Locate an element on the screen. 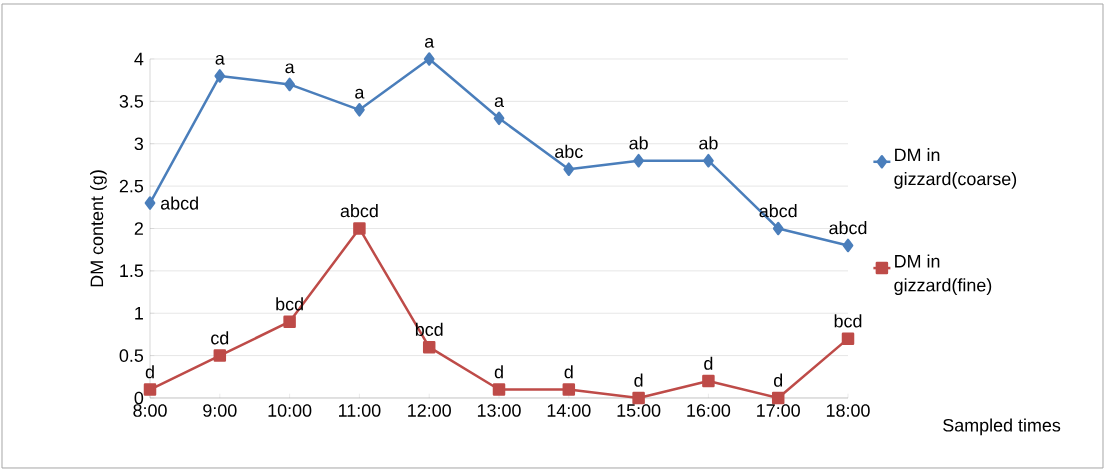 The image size is (1109, 470). x-axis-title: Sampled times is located at coordinates (1002, 427).